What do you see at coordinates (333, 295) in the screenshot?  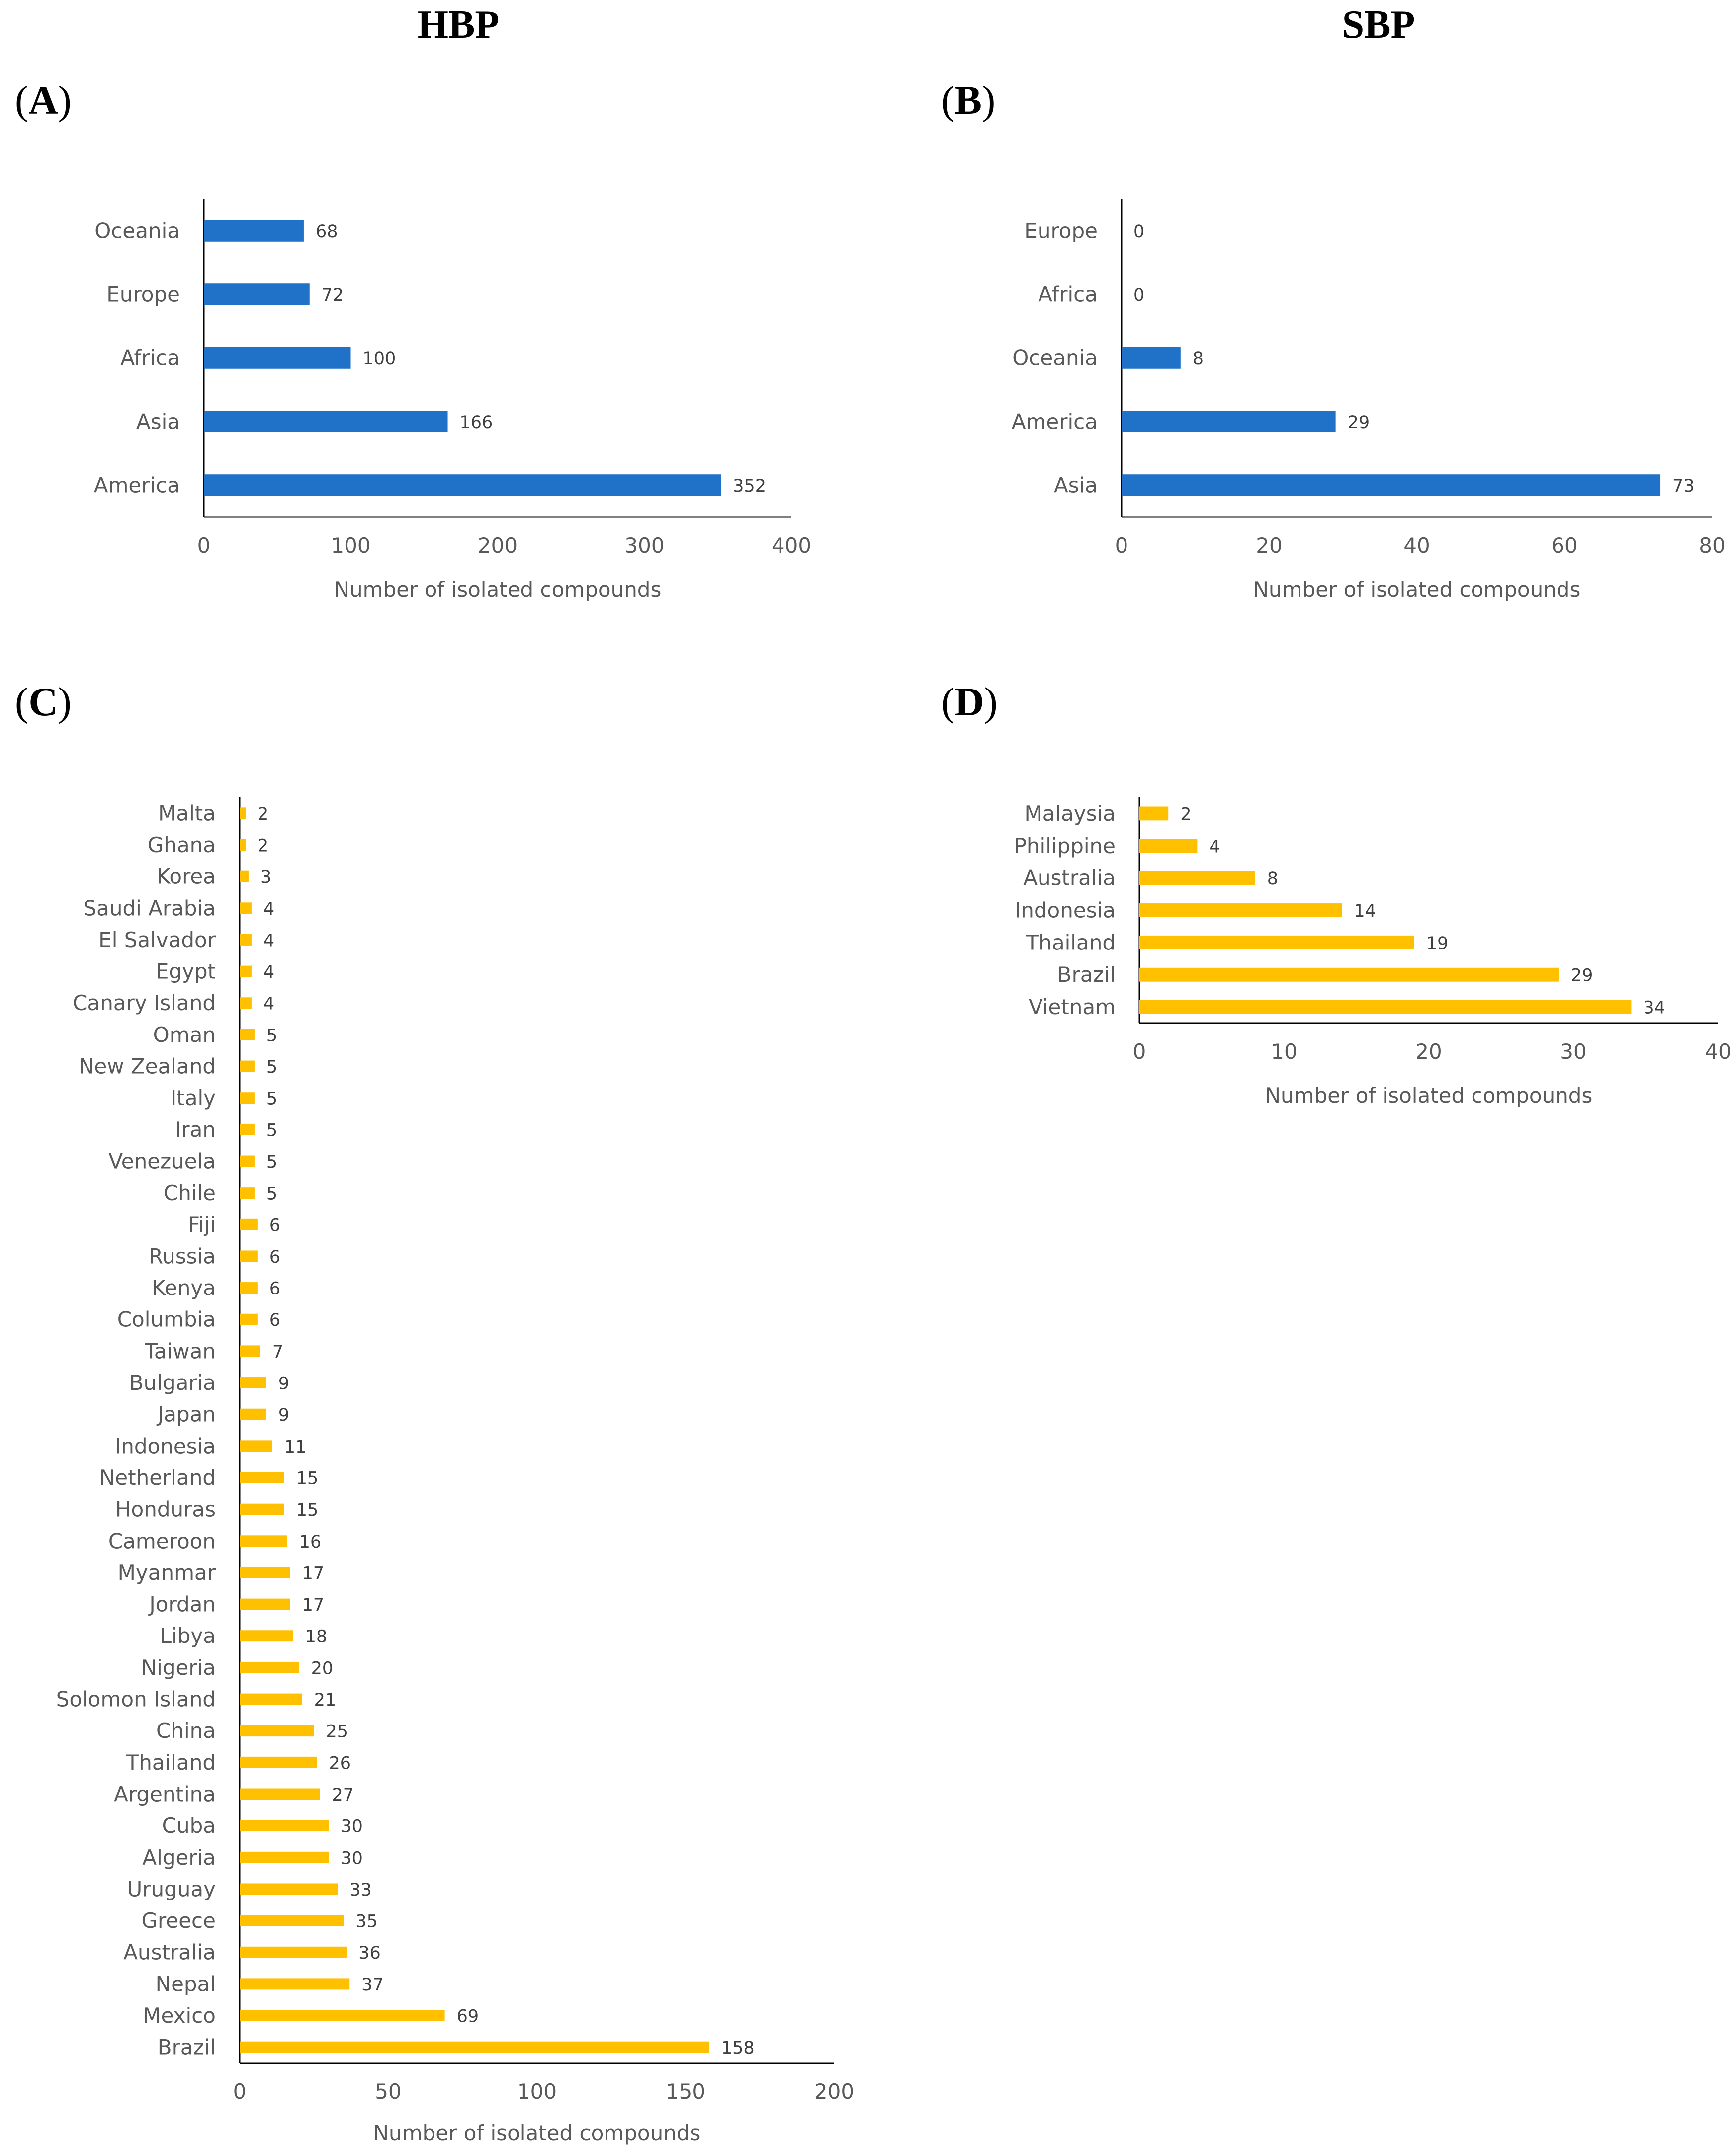 I see `chart-a-value-label: 72` at bounding box center [333, 295].